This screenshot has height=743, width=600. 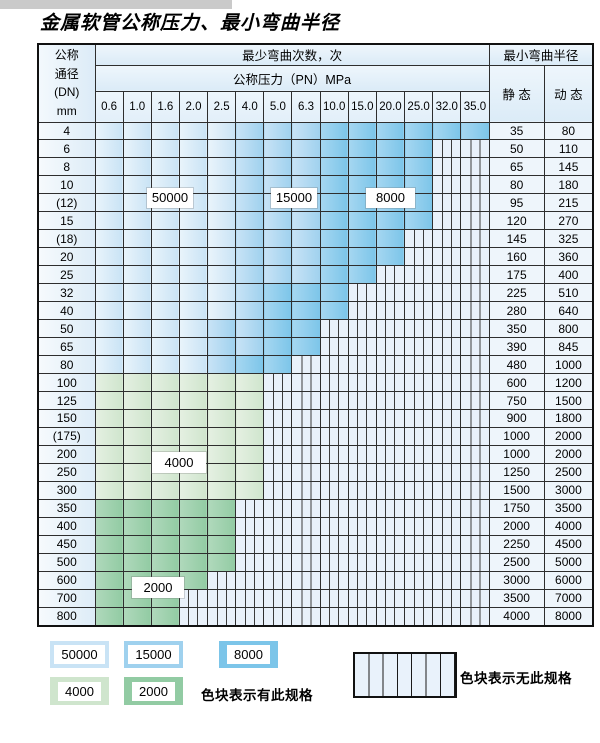 I want to click on dynamic-header: 动 态, so click(x=568, y=93).